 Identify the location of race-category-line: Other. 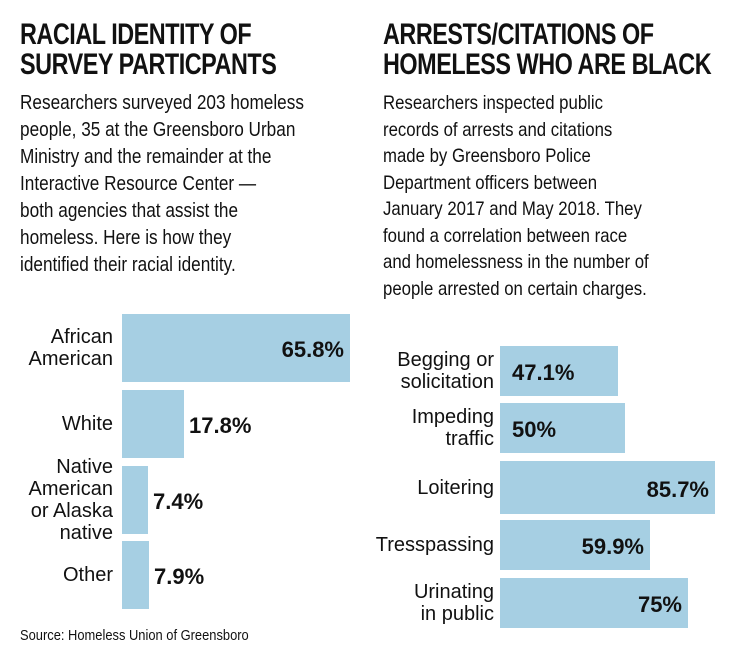
(87, 575).